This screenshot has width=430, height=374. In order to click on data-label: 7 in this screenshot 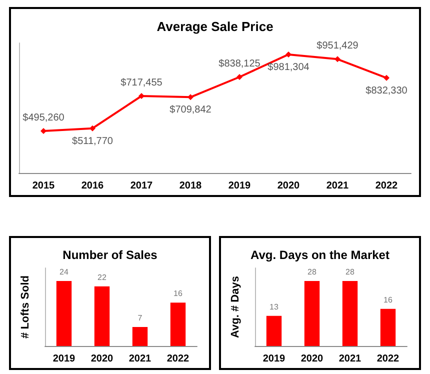, I will do `click(140, 318)`.